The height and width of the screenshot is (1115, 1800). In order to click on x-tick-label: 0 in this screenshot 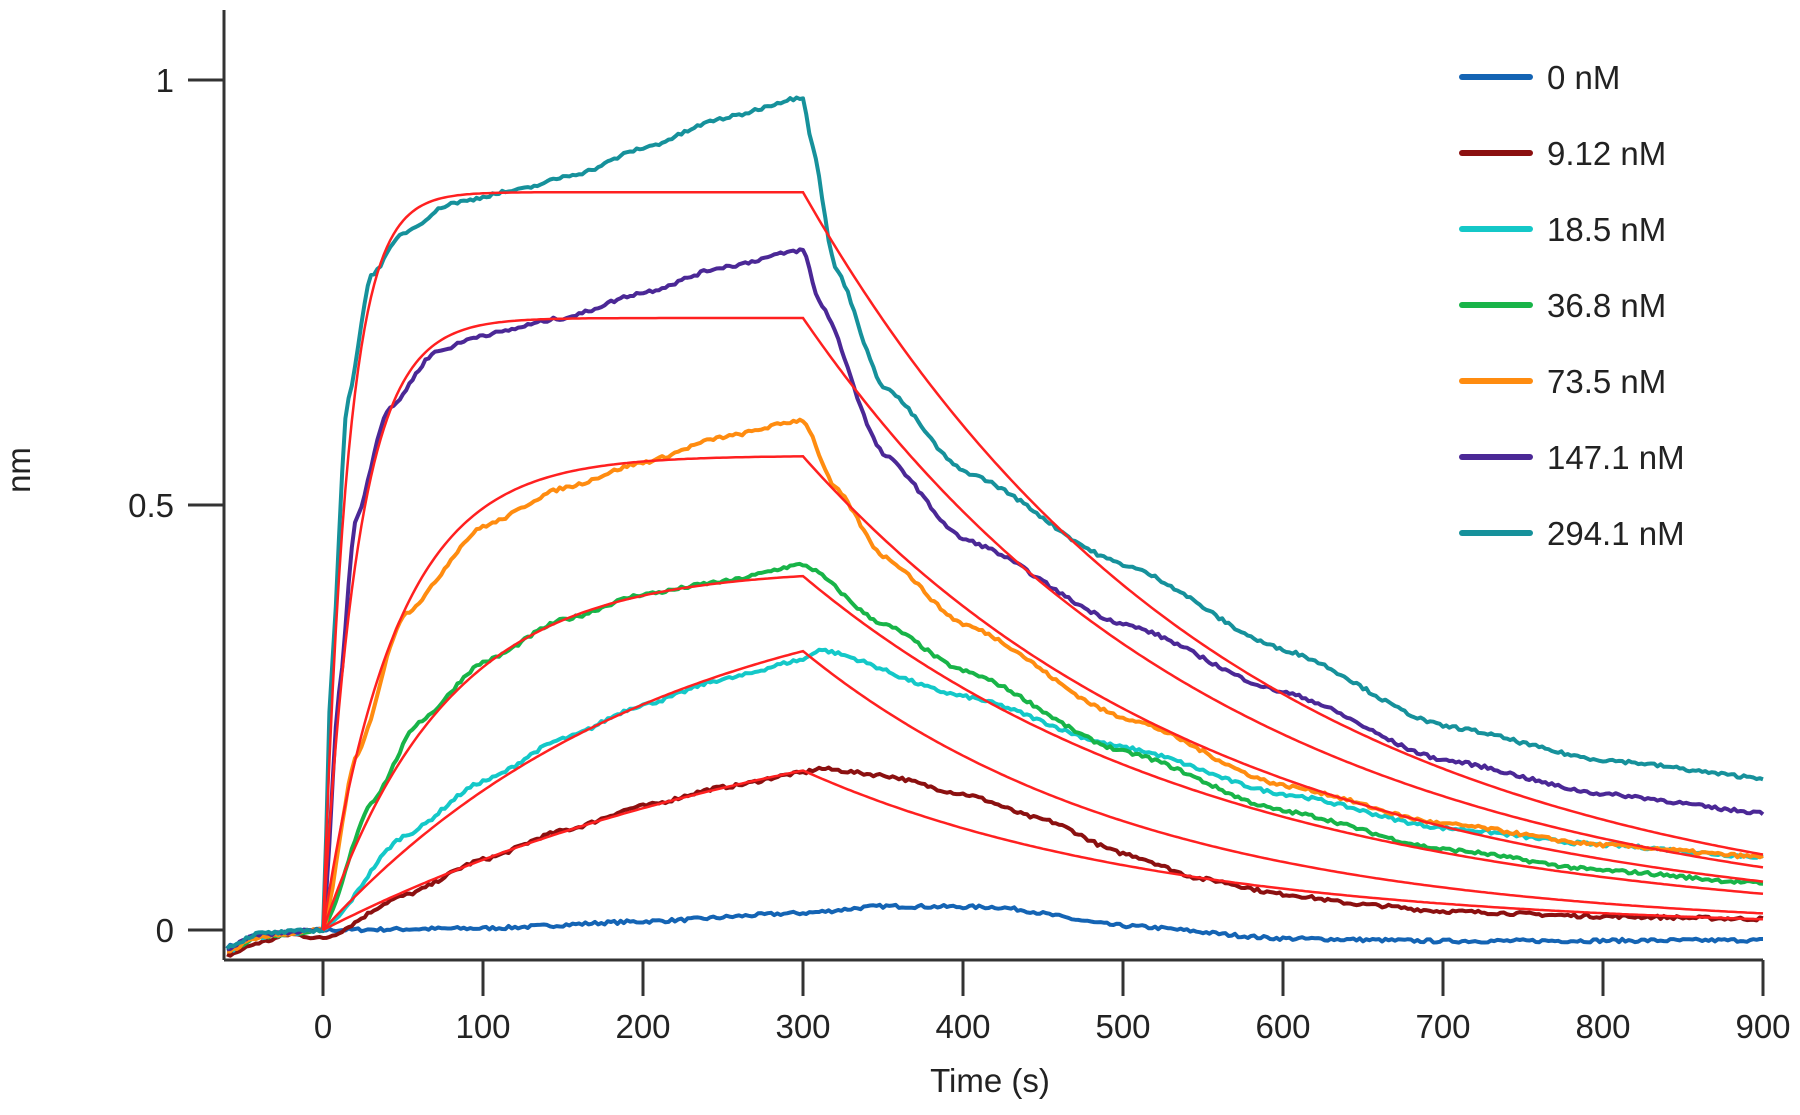, I will do `click(323, 1026)`.